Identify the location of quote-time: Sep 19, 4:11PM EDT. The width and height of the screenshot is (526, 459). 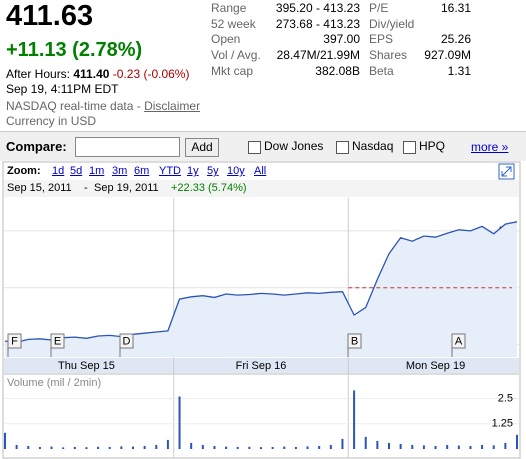
(62, 89).